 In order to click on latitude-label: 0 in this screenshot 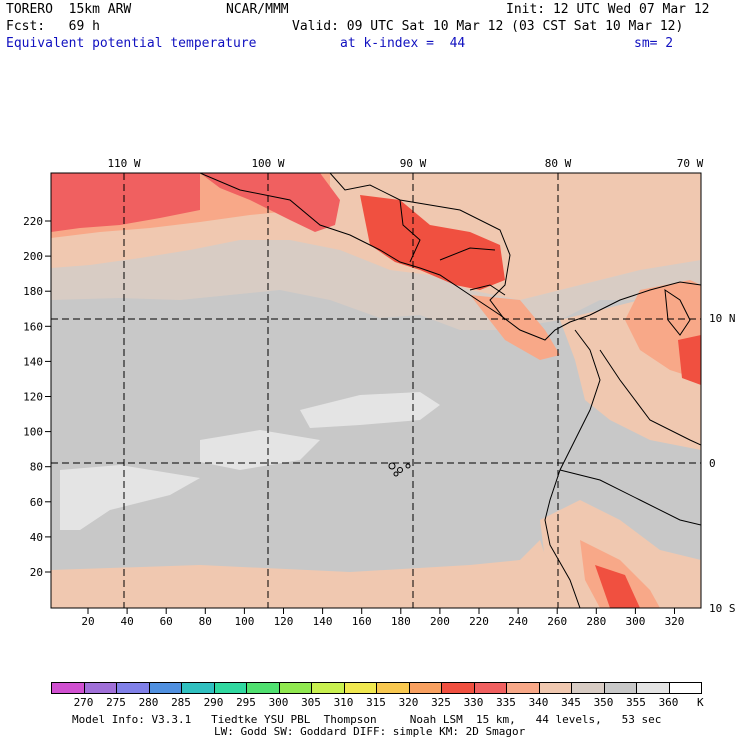, I will do `click(712, 463)`.